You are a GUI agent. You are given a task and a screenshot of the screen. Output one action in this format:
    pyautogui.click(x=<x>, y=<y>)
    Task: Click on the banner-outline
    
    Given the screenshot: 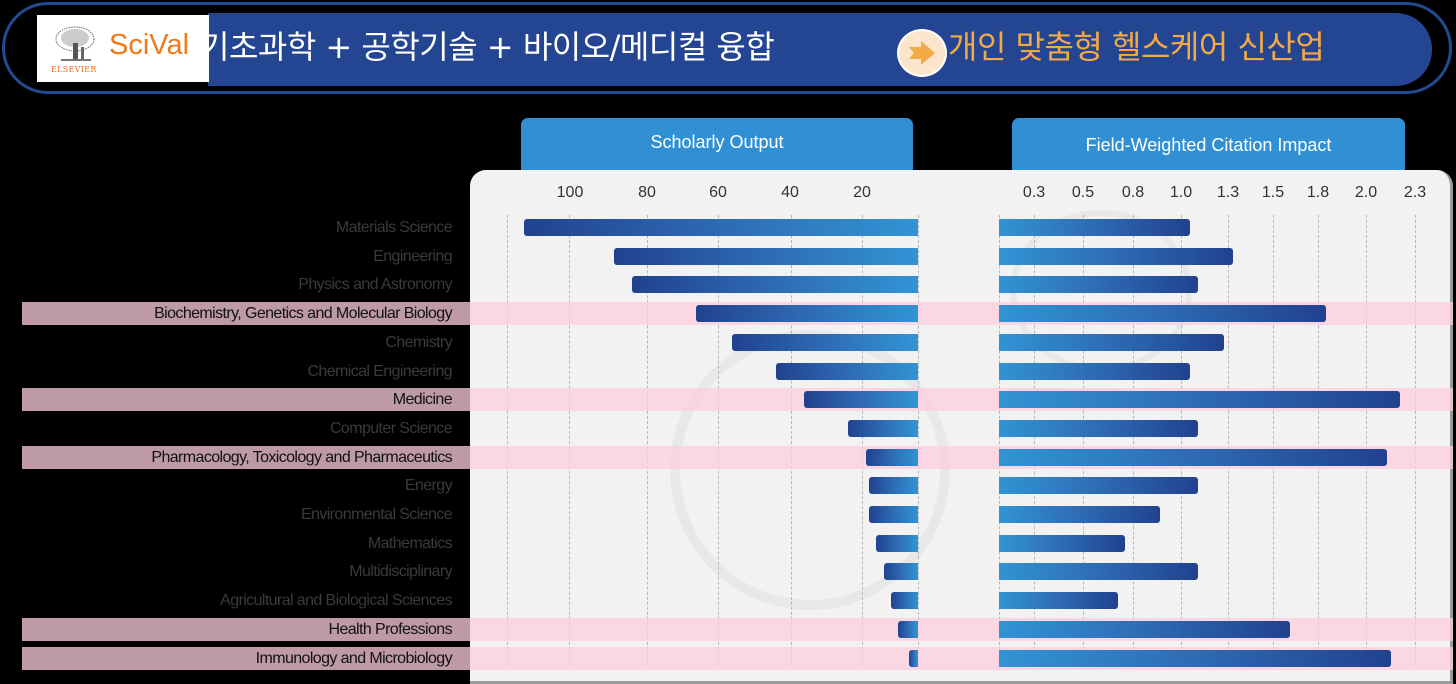 What is the action you would take?
    pyautogui.click(x=727, y=48)
    